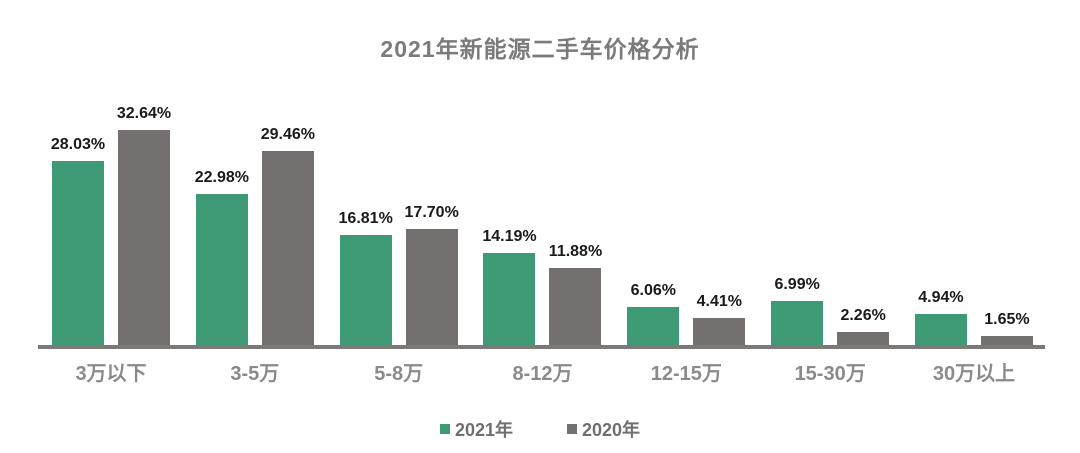 This screenshot has width=1080, height=453. Describe the element at coordinates (398, 275) in the screenshot. I see `bar-group: 16.81% 17.70%` at that location.